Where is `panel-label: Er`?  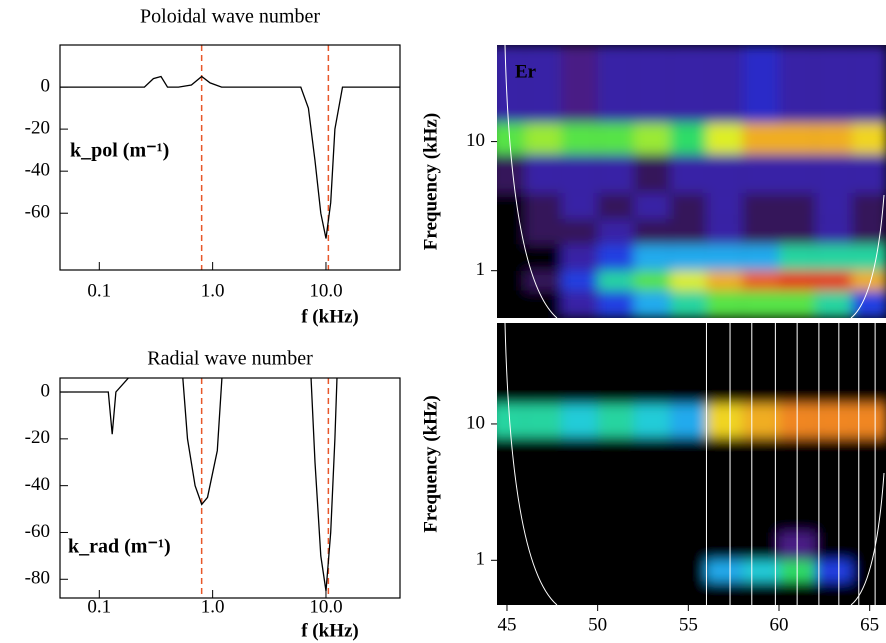 panel-label: Er is located at coordinates (526, 71).